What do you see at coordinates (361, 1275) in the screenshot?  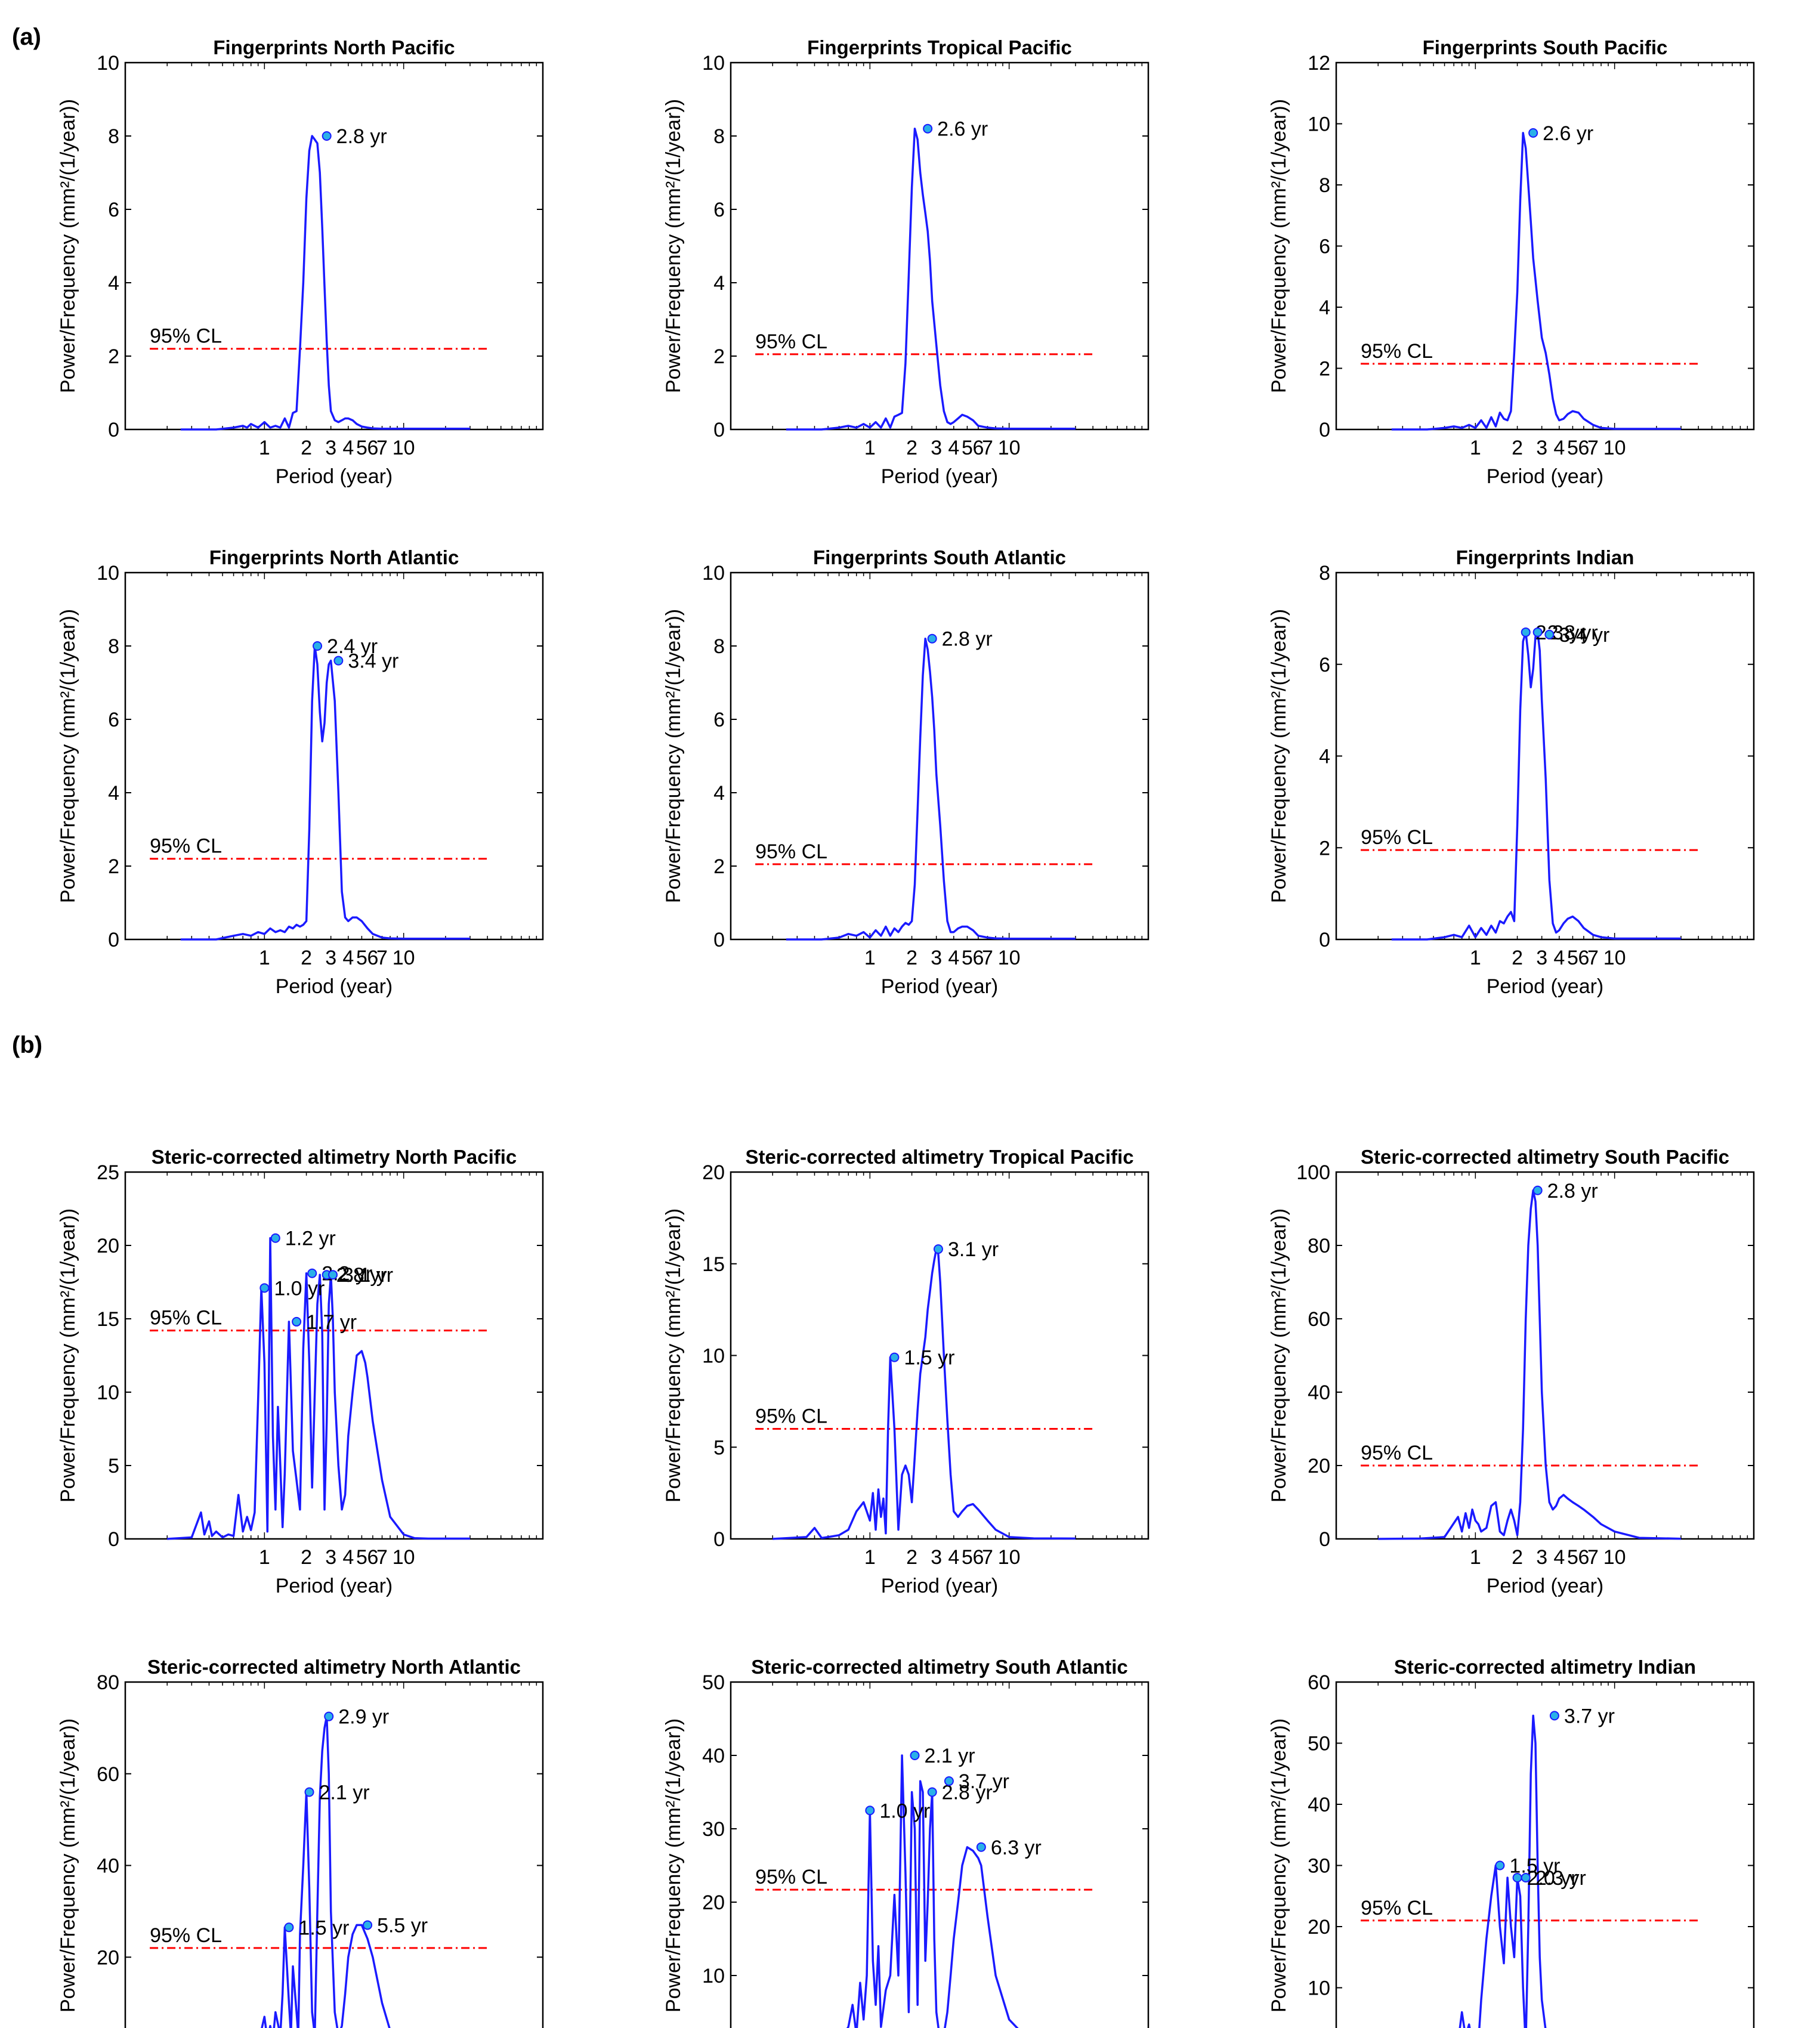 I see `peak-label: 2.8 yr` at bounding box center [361, 1275].